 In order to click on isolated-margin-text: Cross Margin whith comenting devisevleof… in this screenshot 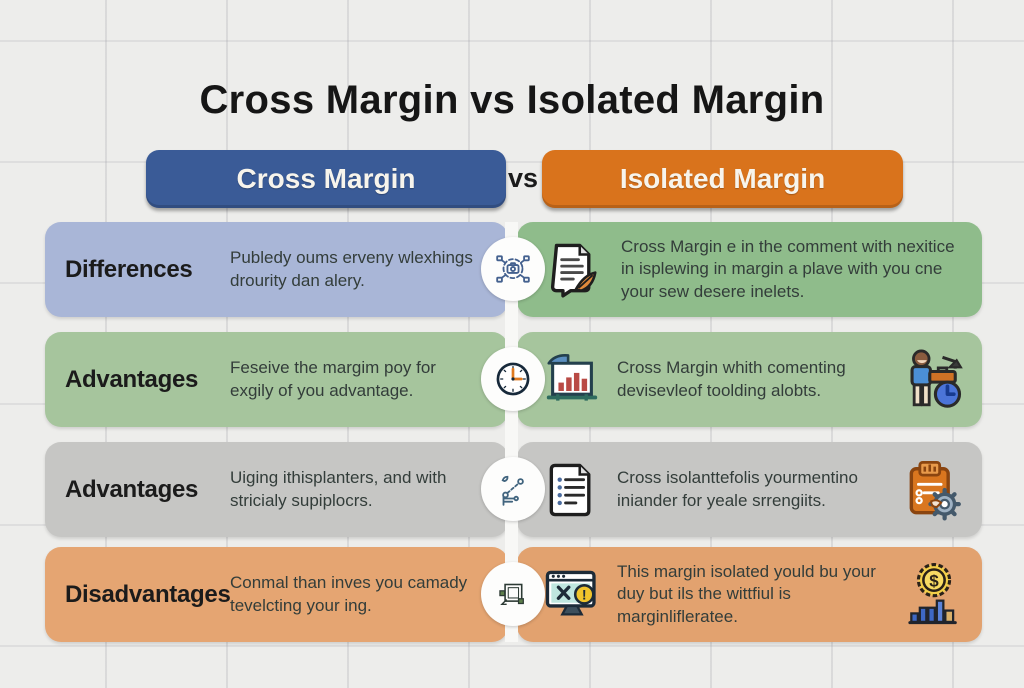, I will do `click(731, 379)`.